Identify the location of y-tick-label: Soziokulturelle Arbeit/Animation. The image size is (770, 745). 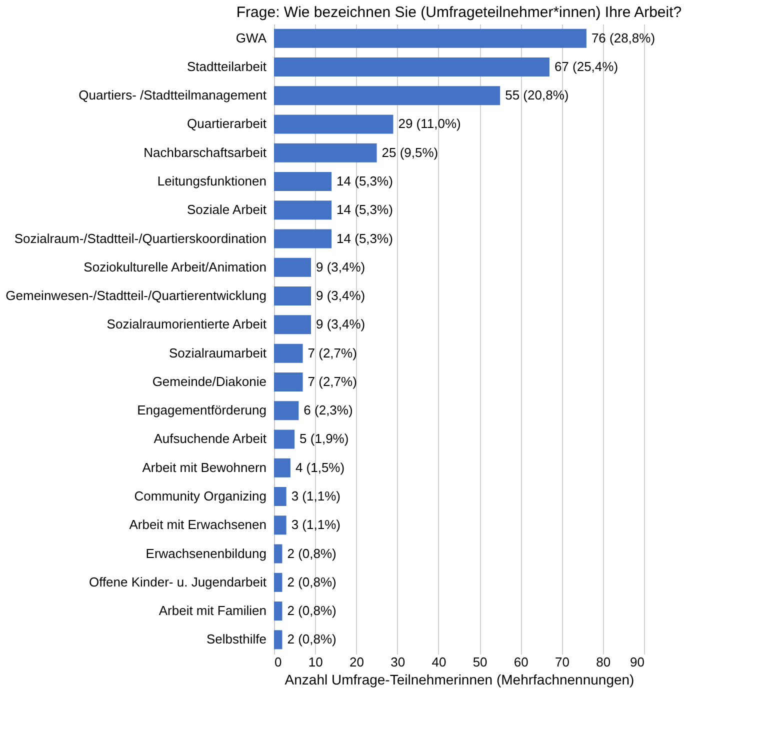
(175, 266).